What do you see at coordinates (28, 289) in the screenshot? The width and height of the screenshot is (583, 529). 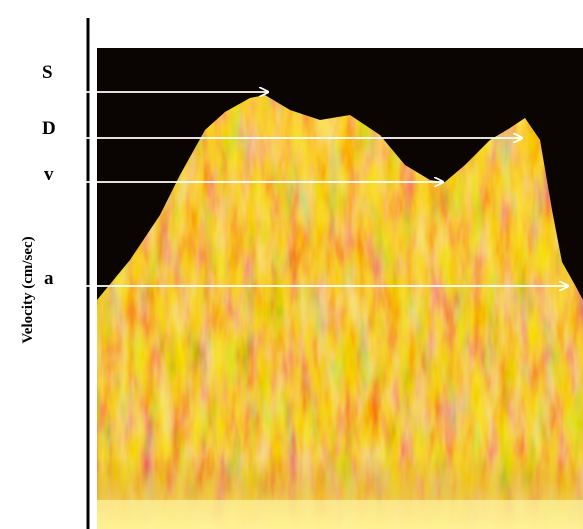 I see `y-axis-label: Velocity (cm/sec)` at bounding box center [28, 289].